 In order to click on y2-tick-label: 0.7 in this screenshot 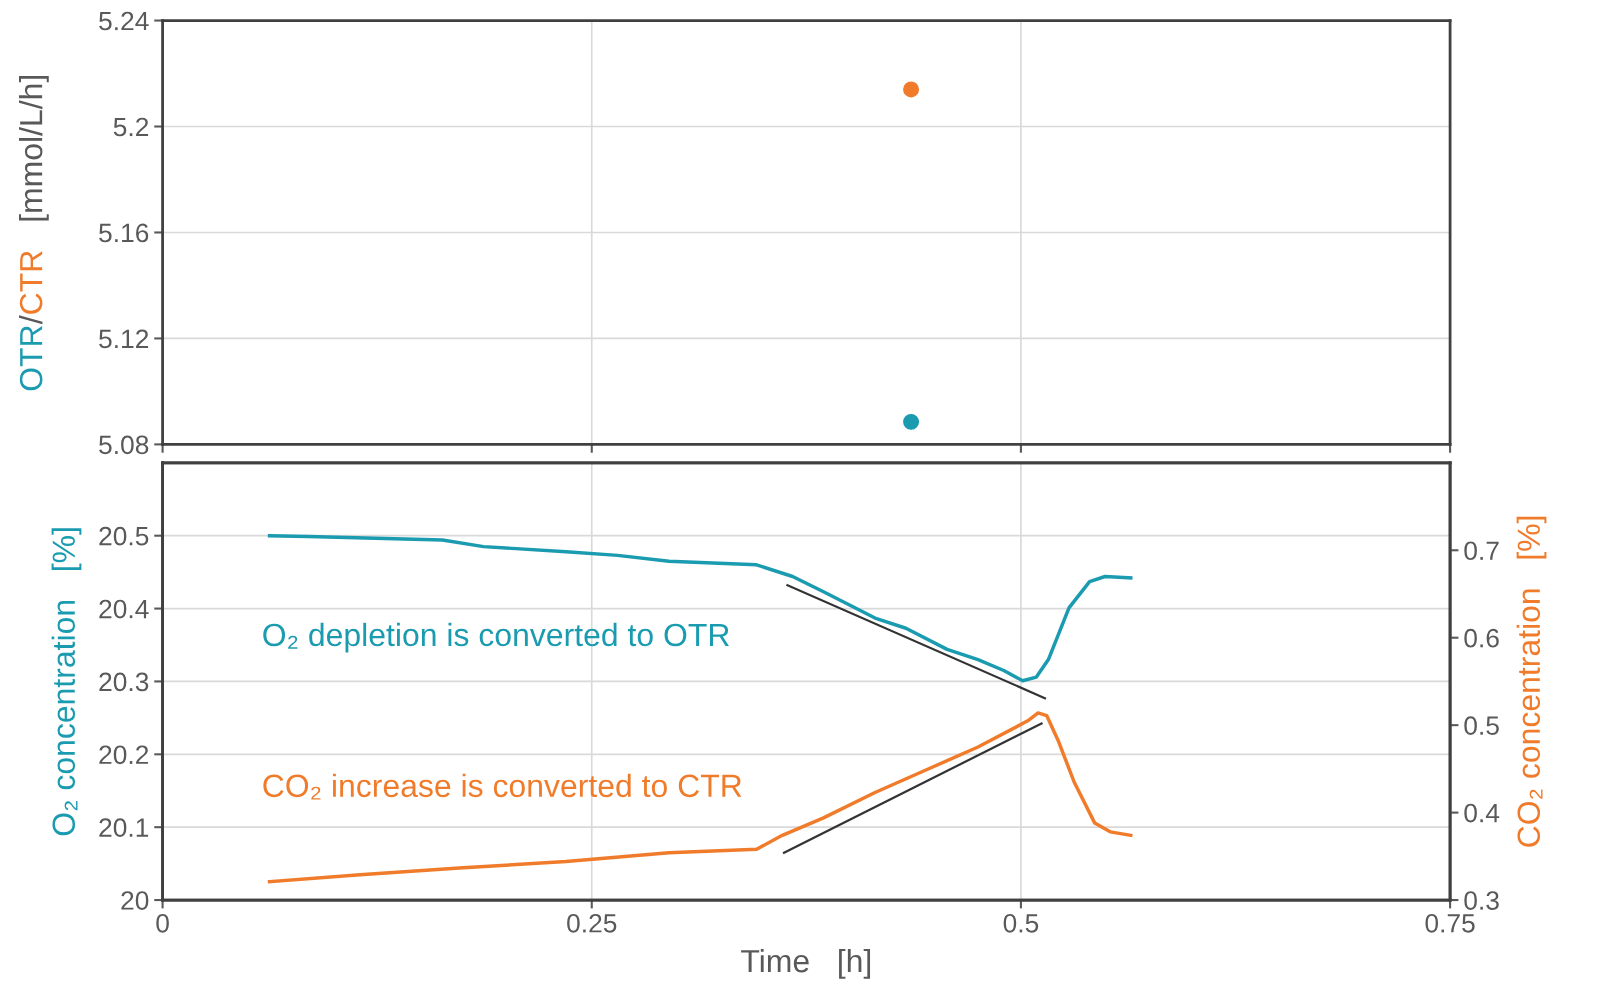, I will do `click(1481, 551)`.